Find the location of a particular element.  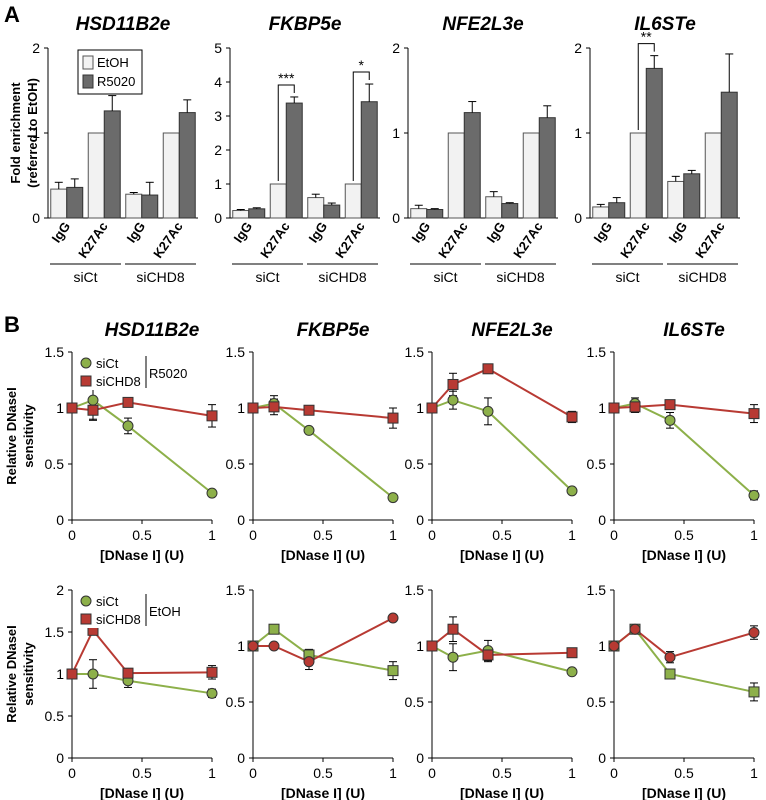

y-tick-label-b2-3-3: 1.5 is located at coordinates (597, 590).